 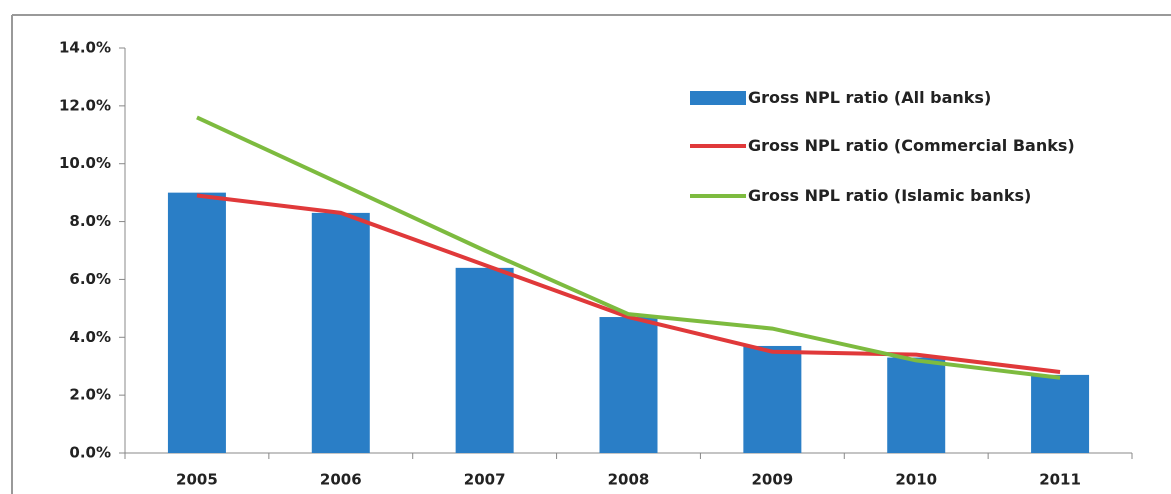 I want to click on legend-swatch, so click(x=718, y=98).